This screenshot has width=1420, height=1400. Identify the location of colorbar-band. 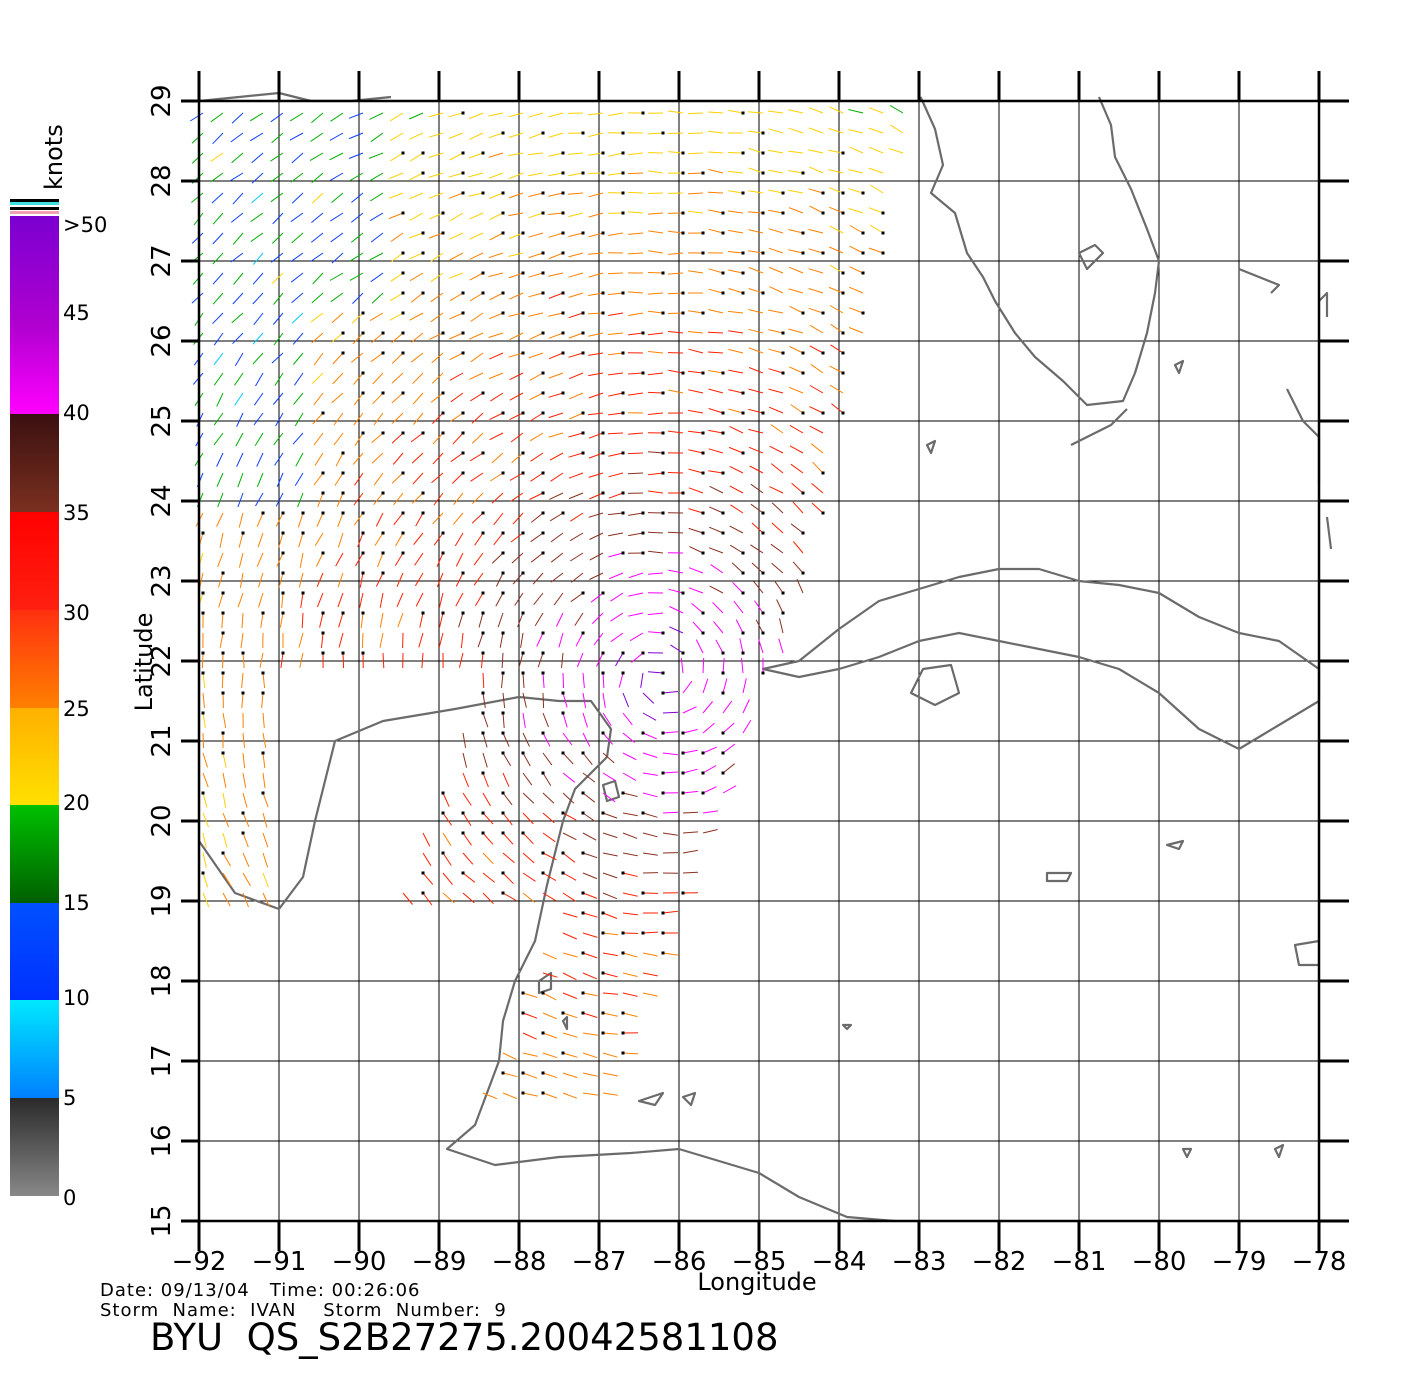
(34, 212).